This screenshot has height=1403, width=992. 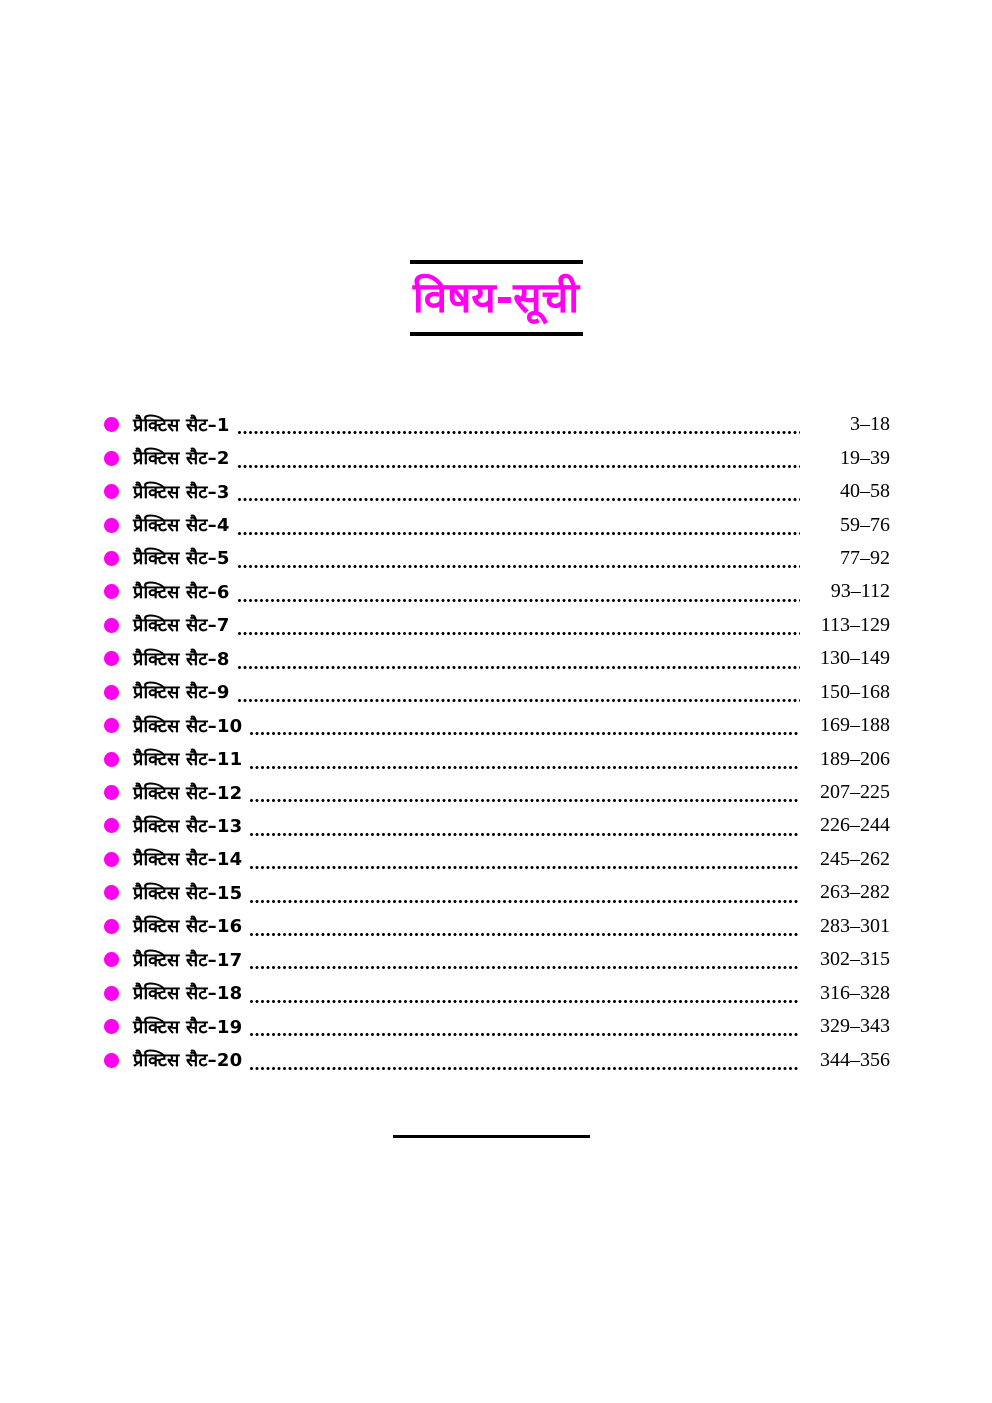 I want to click on toc-entry-pages: 3–18, so click(x=870, y=424).